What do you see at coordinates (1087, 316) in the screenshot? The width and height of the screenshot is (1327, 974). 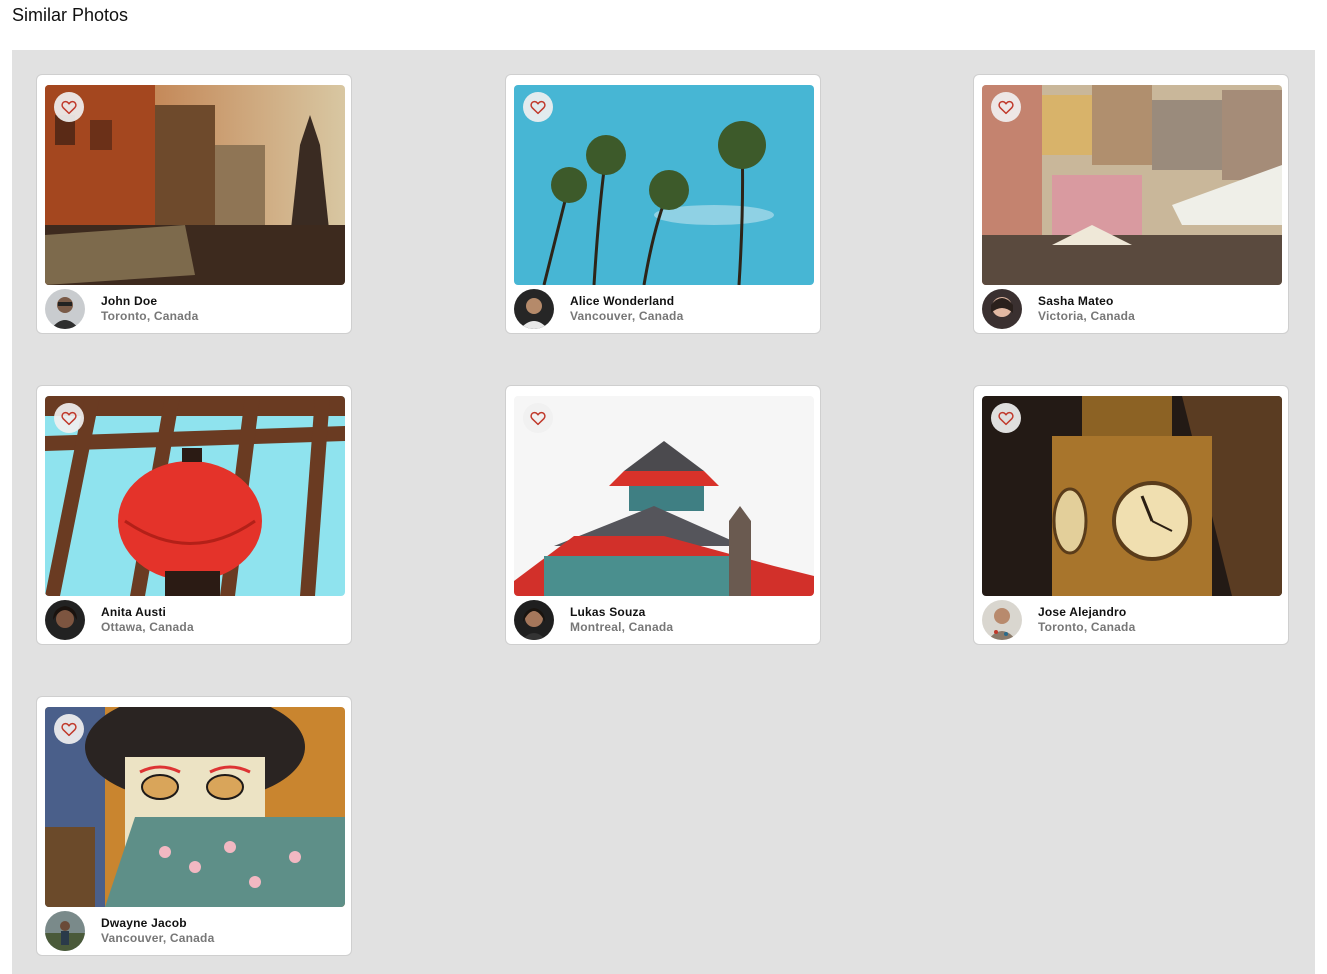 I see `photo-location: Victoria, Canada` at bounding box center [1087, 316].